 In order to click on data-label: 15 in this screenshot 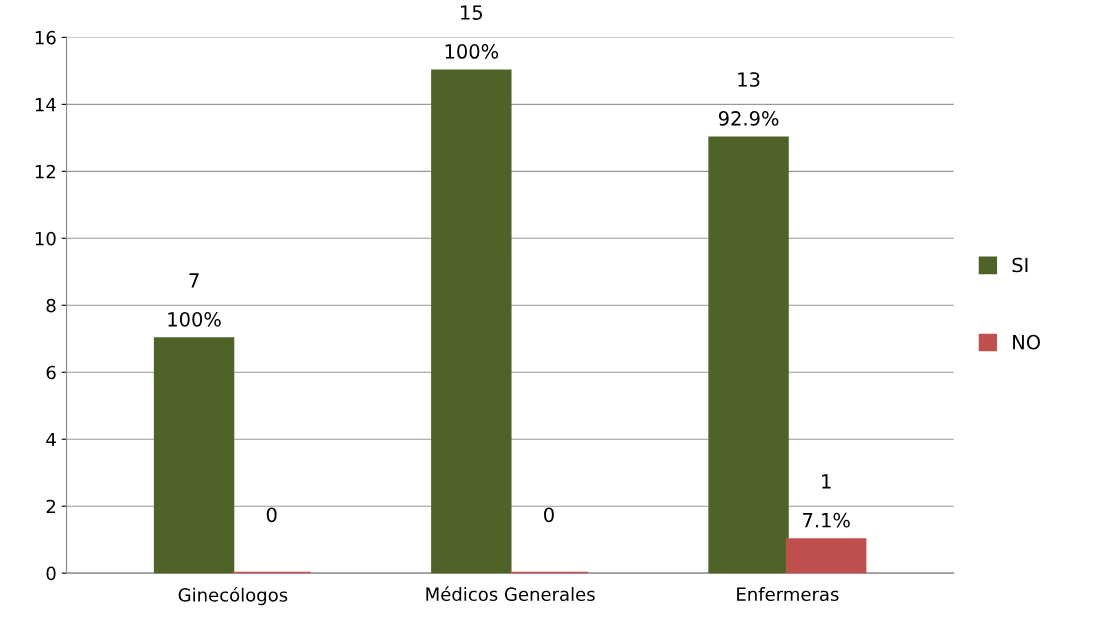, I will do `click(471, 12)`.